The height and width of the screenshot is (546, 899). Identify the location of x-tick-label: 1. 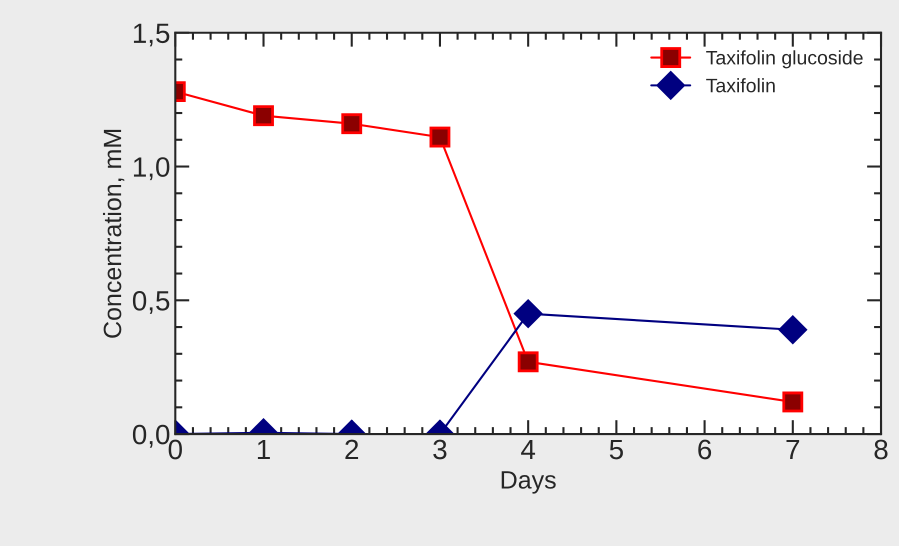
(264, 450).